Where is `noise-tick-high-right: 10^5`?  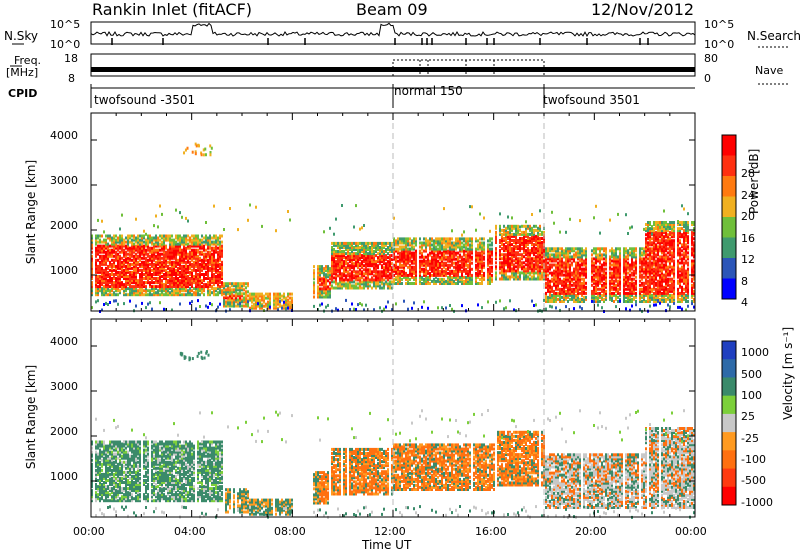 noise-tick-high-right: 10^5 is located at coordinates (719, 24).